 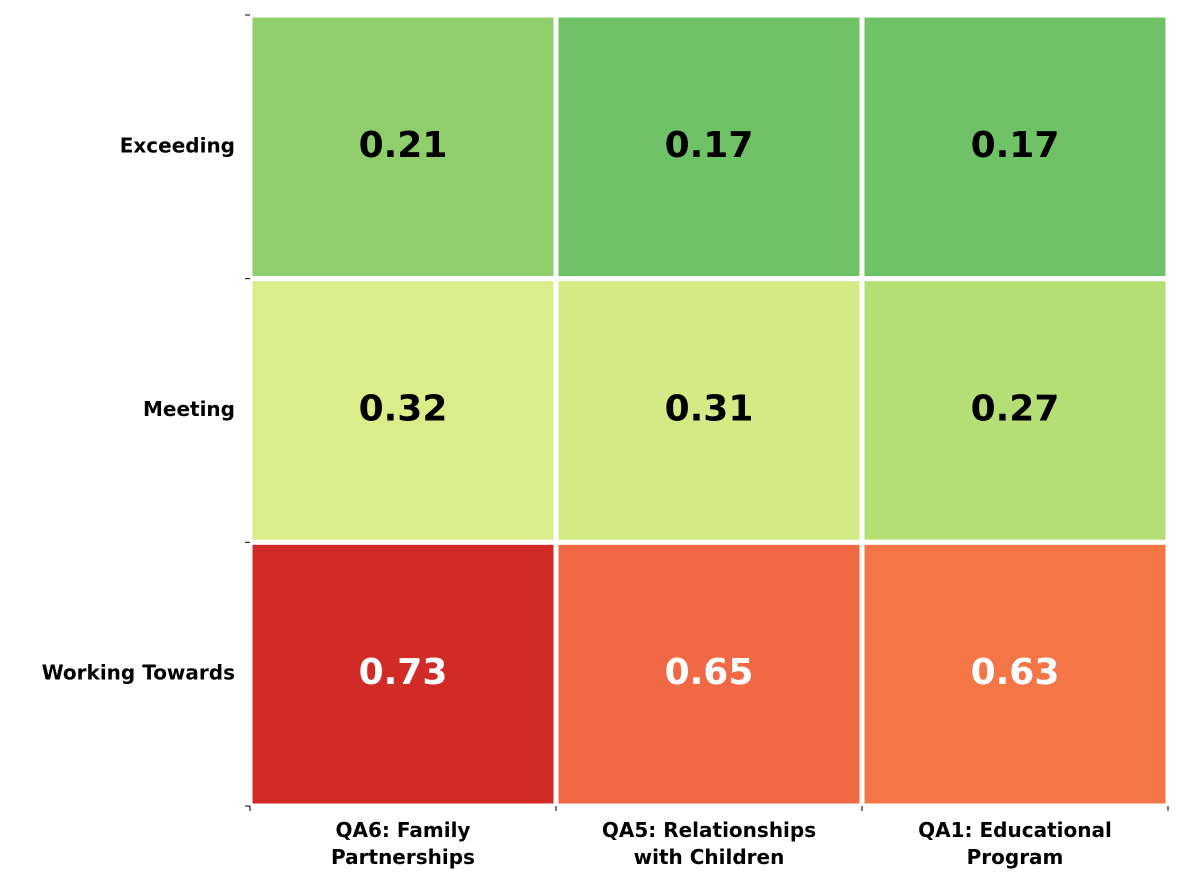 I want to click on cell-value: 0.27, so click(x=1015, y=409).